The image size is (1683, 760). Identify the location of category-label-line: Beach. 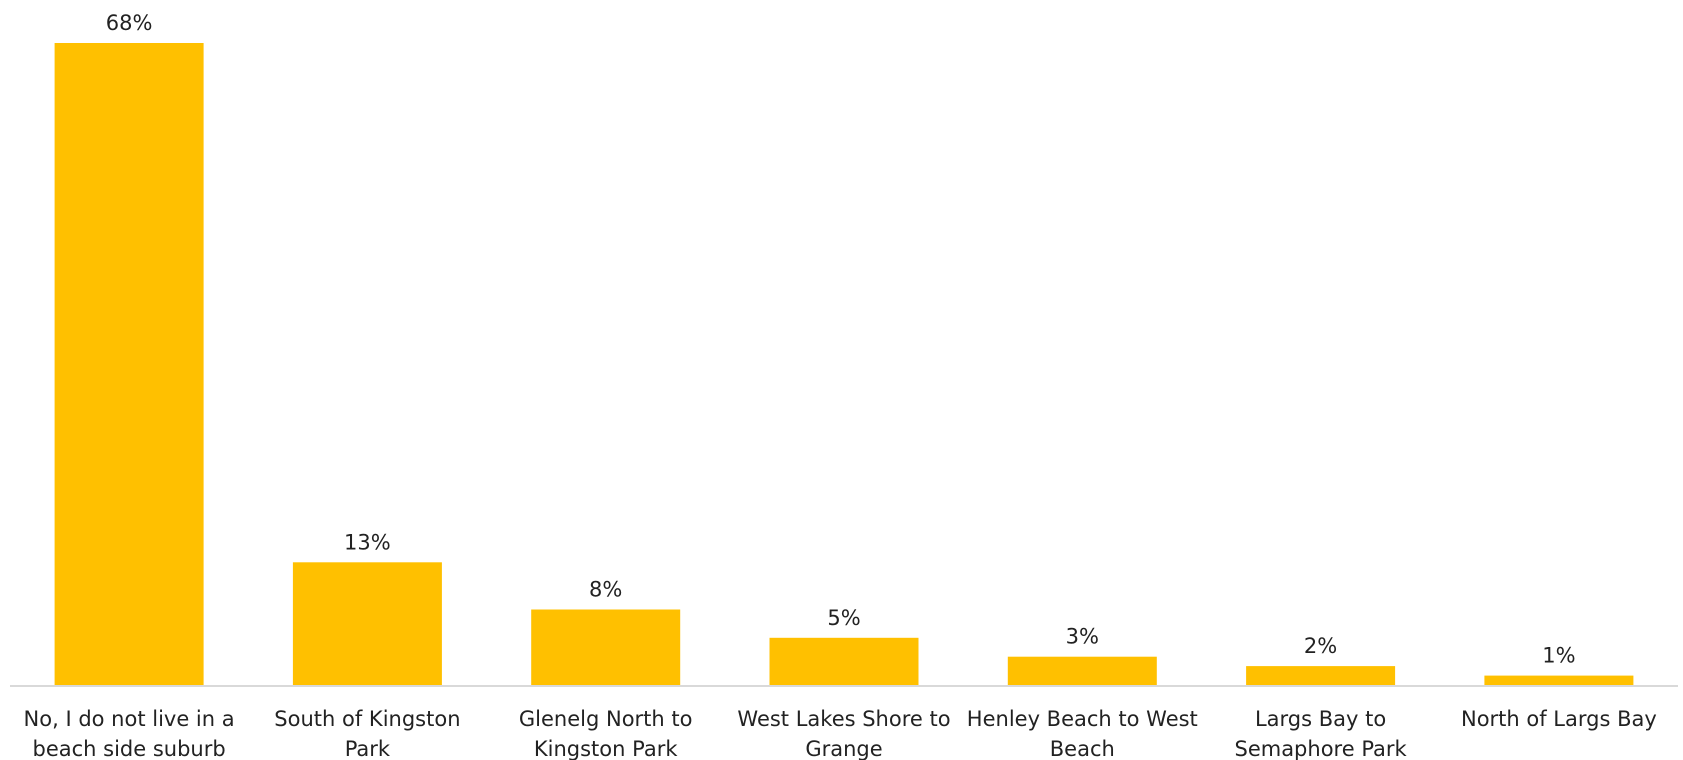
(1082, 748).